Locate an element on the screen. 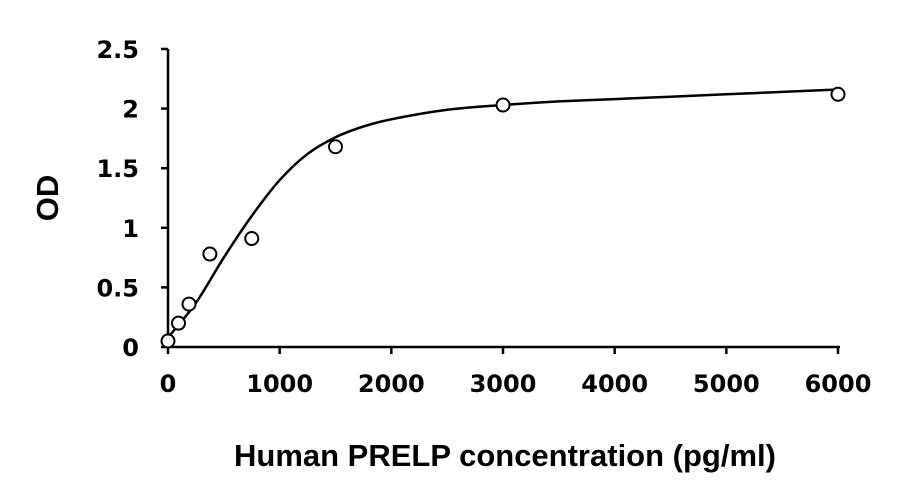 This screenshot has width=919, height=504. x-axis-title: Human PRELP concentration (pg/ml) is located at coordinates (505, 455).